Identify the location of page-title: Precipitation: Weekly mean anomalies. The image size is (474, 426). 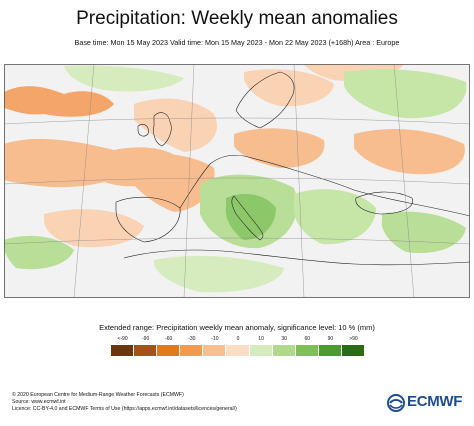
(237, 18).